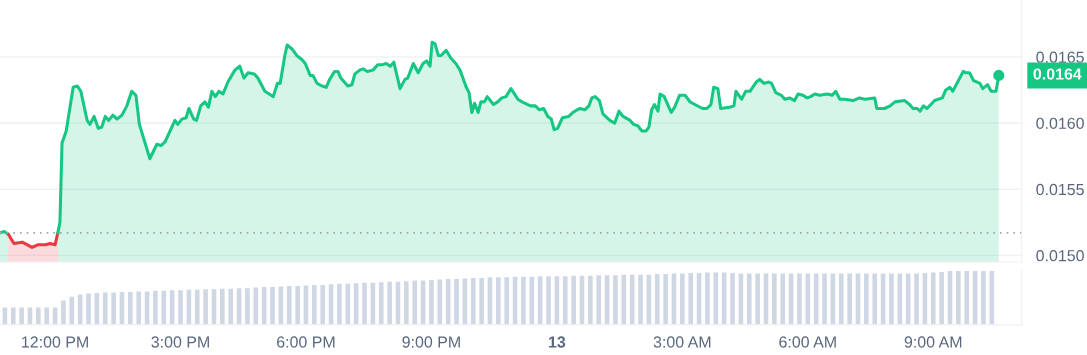 The image size is (1087, 355). Describe the element at coordinates (807, 342) in the screenshot. I see `x-tick-label: 6:00 AM` at that location.